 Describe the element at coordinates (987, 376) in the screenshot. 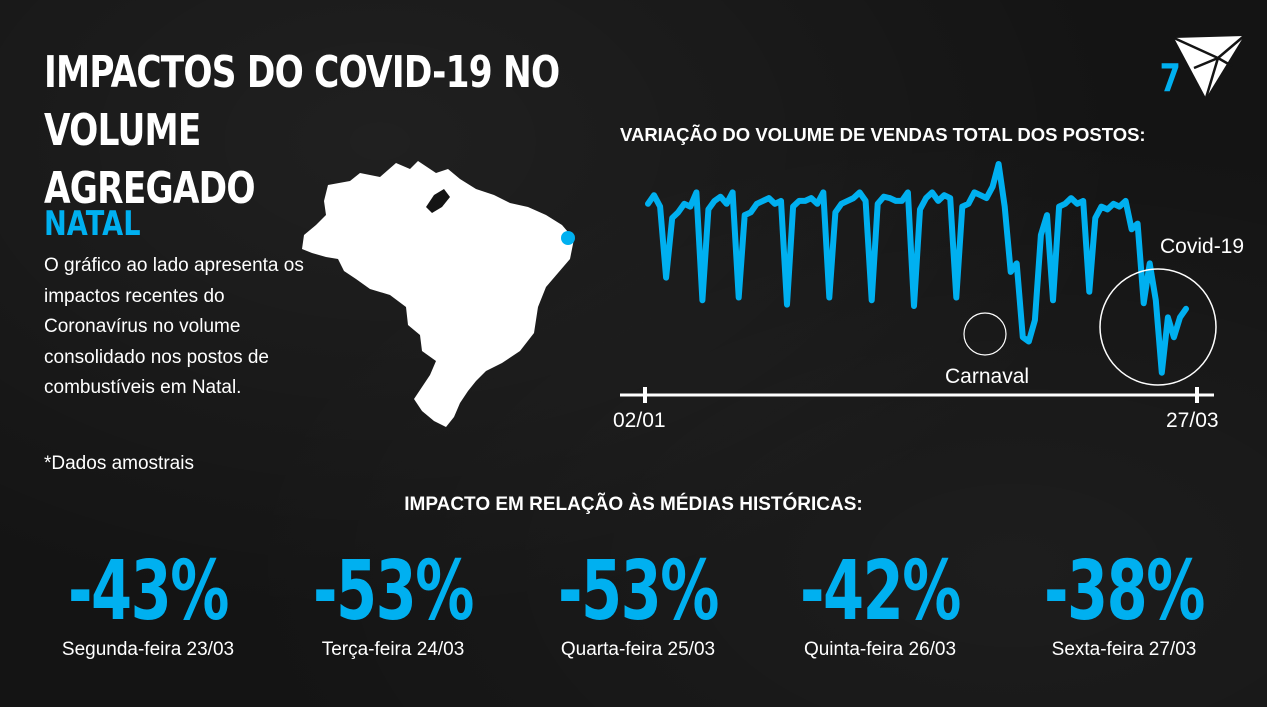

I see `carnaval-label: Carnaval` at that location.